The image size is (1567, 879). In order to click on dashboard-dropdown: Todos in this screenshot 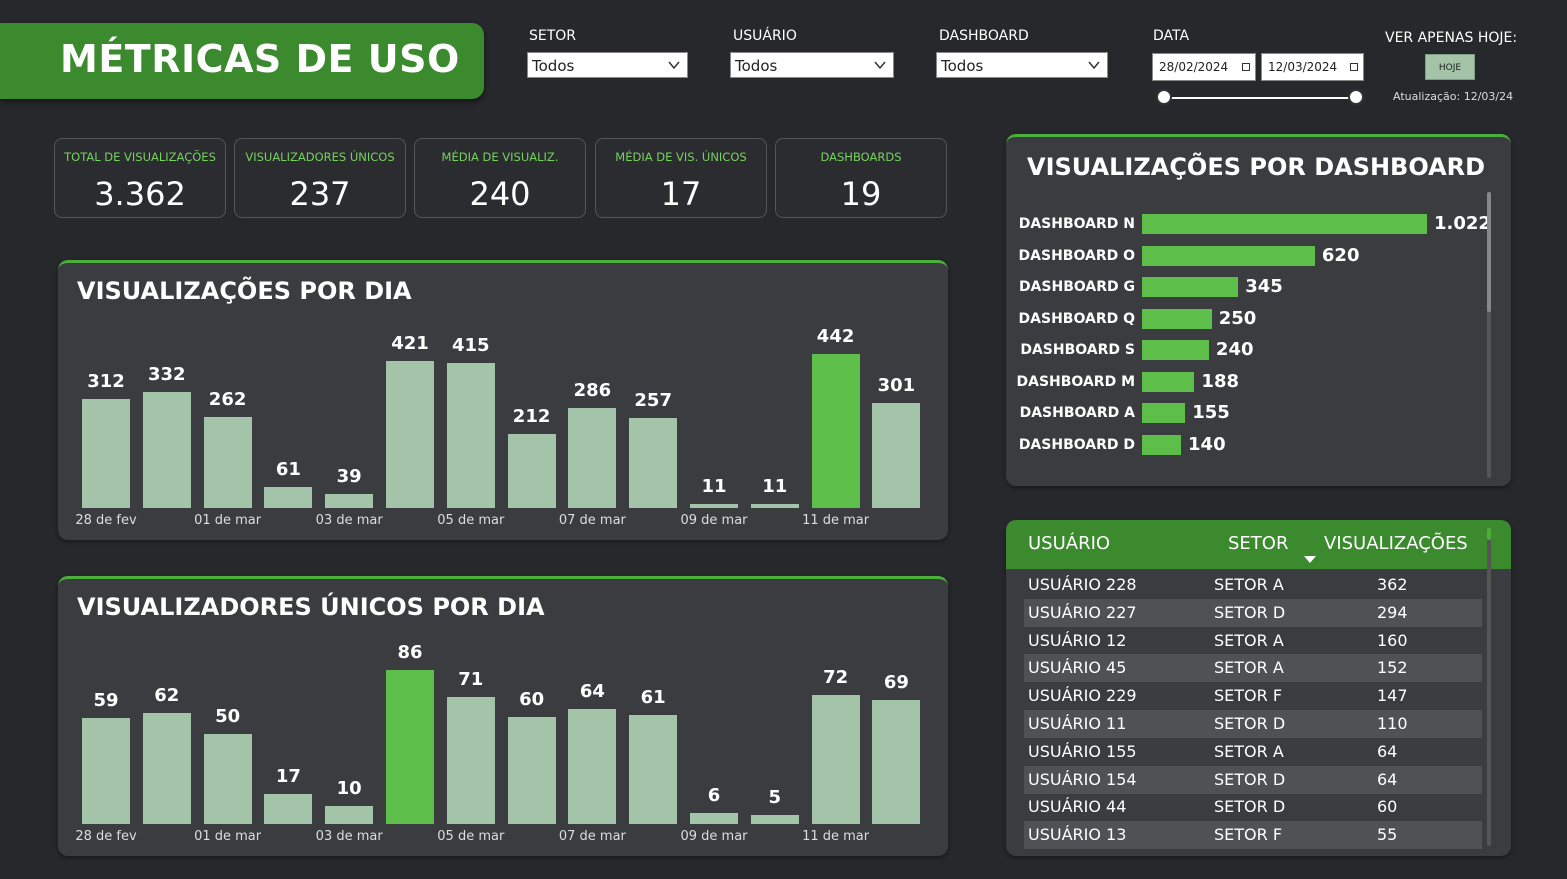, I will do `click(1022, 65)`.